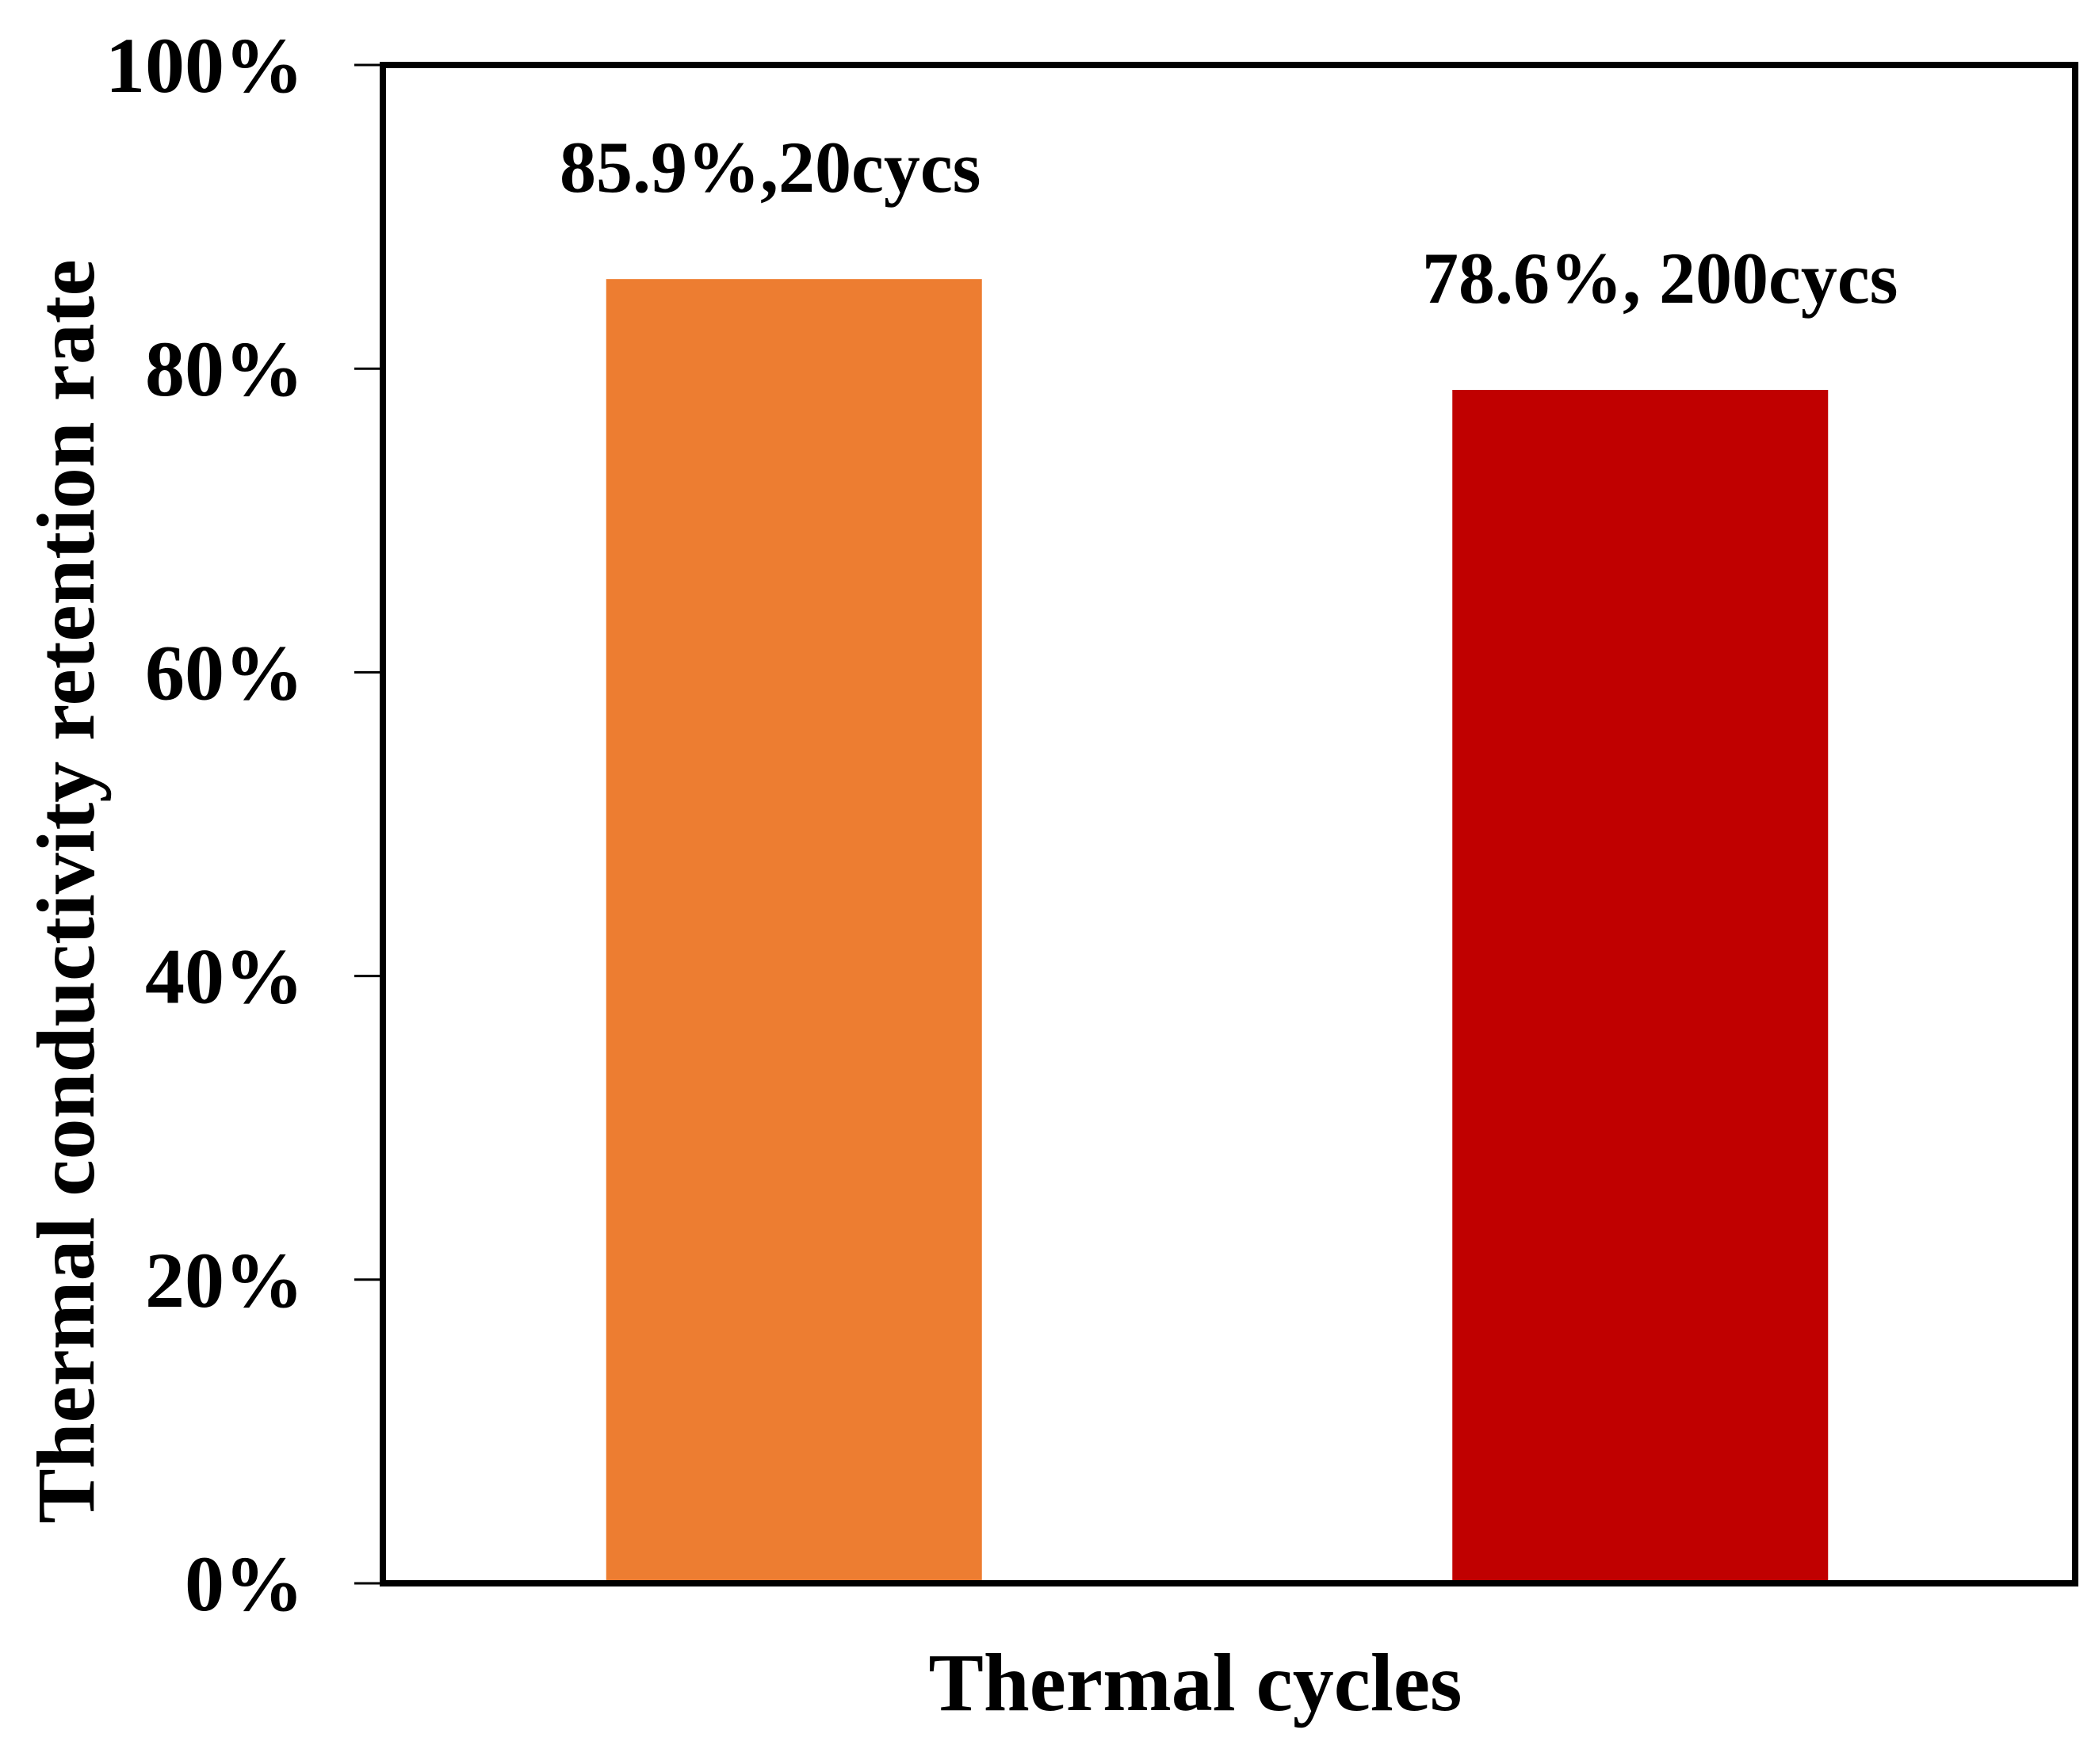 The height and width of the screenshot is (1764, 2095). What do you see at coordinates (1195, 1683) in the screenshot?
I see `x-axis-title: Thermal cycles` at bounding box center [1195, 1683].